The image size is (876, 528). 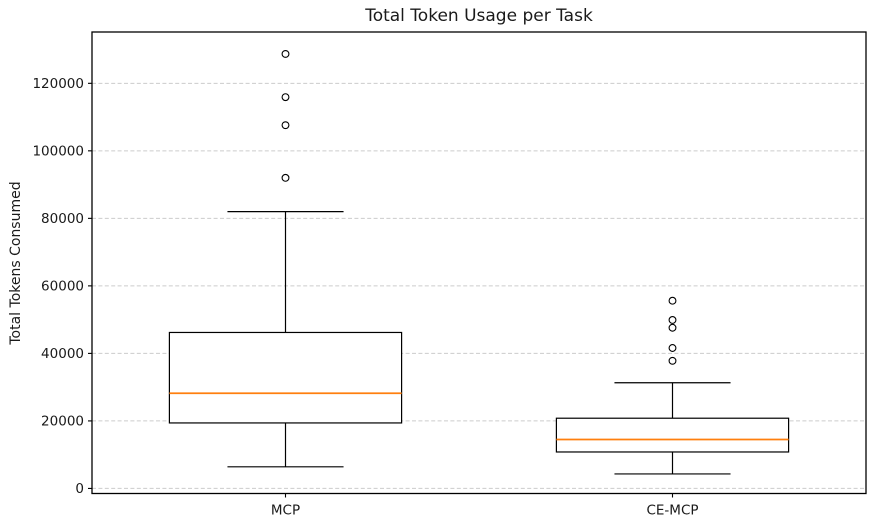 I want to click on y-tick-label: 120000, so click(x=58, y=84).